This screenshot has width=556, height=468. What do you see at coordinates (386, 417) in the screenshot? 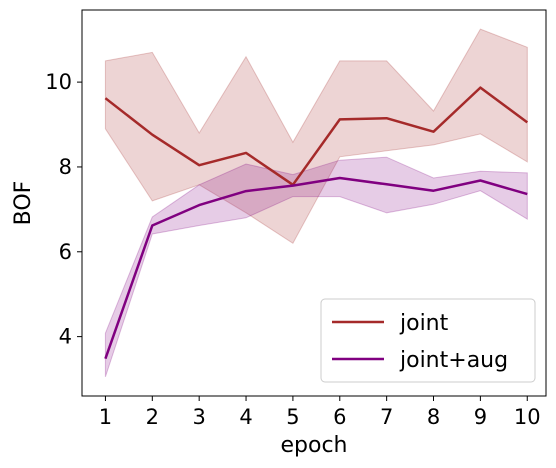
I see `x-tick-label-7: 7` at bounding box center [386, 417].